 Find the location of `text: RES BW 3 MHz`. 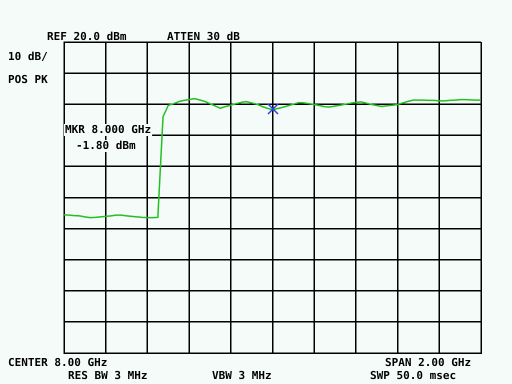

text: RES BW 3 MHz is located at coordinates (108, 375).